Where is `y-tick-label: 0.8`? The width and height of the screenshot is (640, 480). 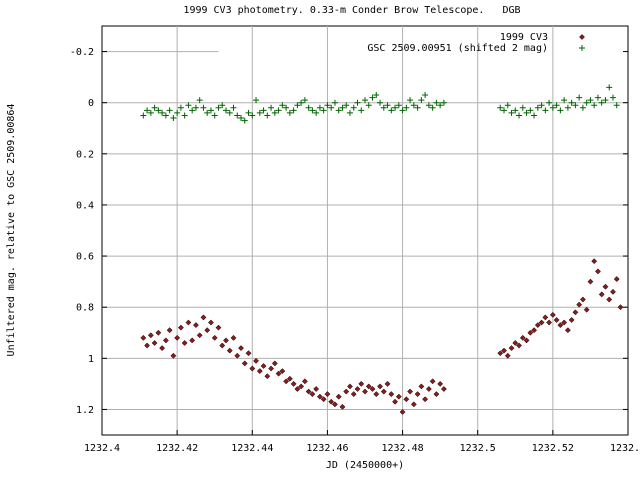
y-tick-label: 0.8 is located at coordinates (85, 308).